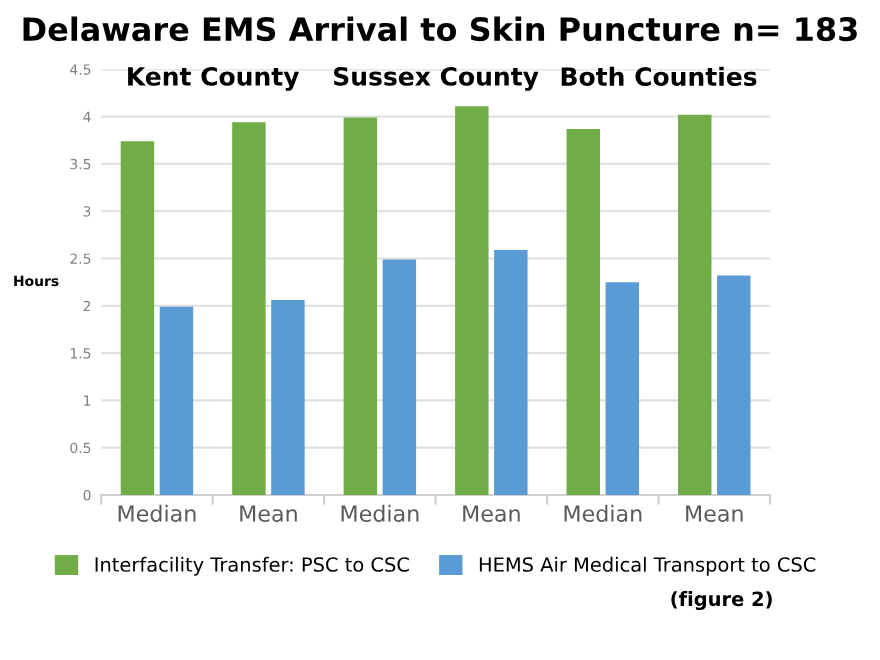 This screenshot has height=660, width=880. What do you see at coordinates (647, 566) in the screenshot?
I see `legend-label: HEMS Air Medical Transport to CSC` at bounding box center [647, 566].